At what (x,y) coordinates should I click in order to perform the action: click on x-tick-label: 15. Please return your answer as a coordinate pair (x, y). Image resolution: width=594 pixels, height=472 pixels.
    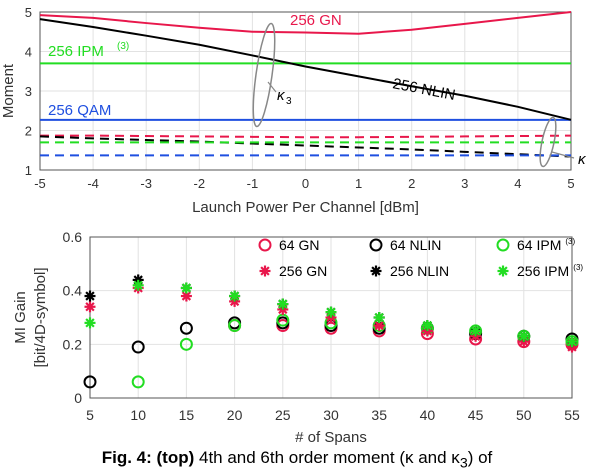
    Looking at the image, I should click on (187, 415).